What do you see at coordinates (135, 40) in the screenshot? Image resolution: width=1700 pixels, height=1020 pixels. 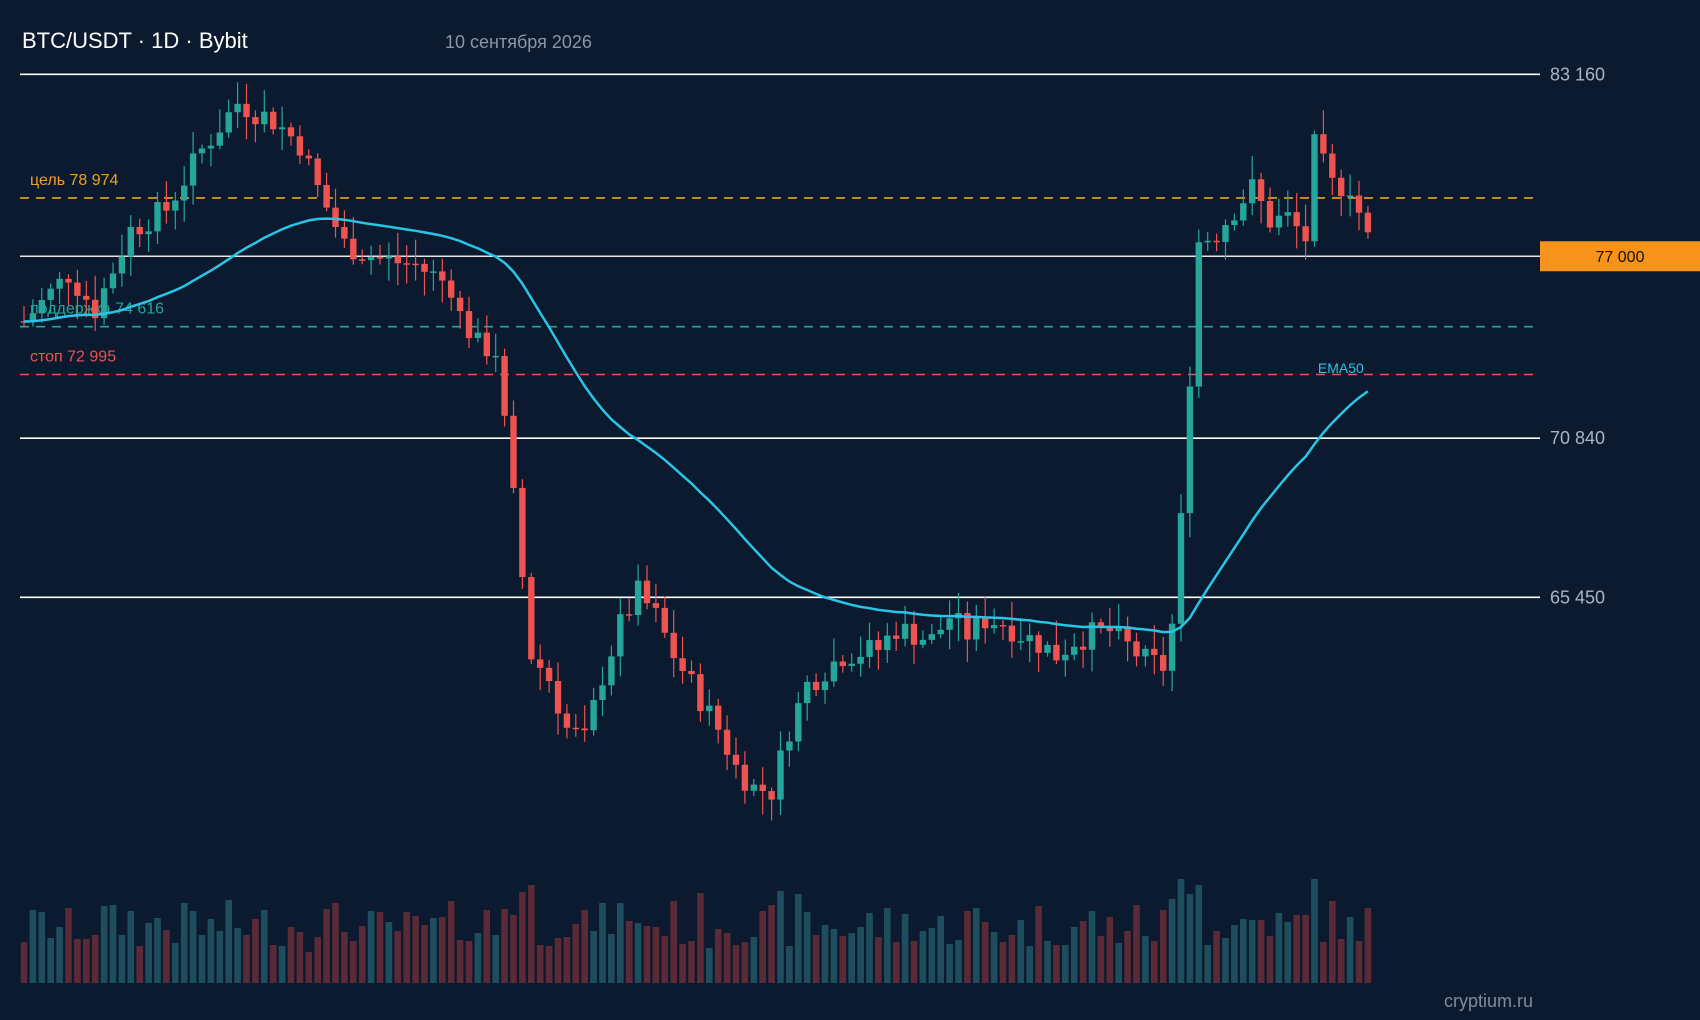 I see `chart-title: BTC/USDT · 1D · Bybit` at bounding box center [135, 40].